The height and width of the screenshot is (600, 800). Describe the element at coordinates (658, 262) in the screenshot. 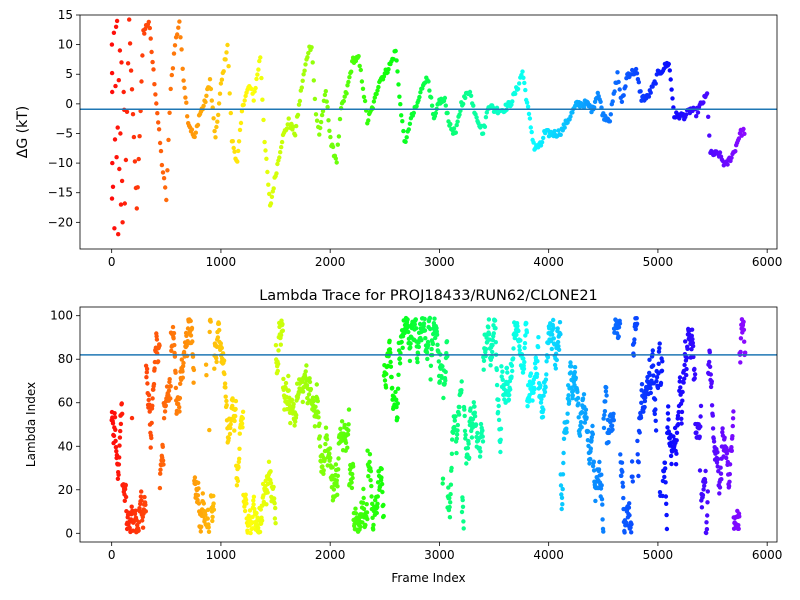

I see `x-tick-label: 5000` at that location.